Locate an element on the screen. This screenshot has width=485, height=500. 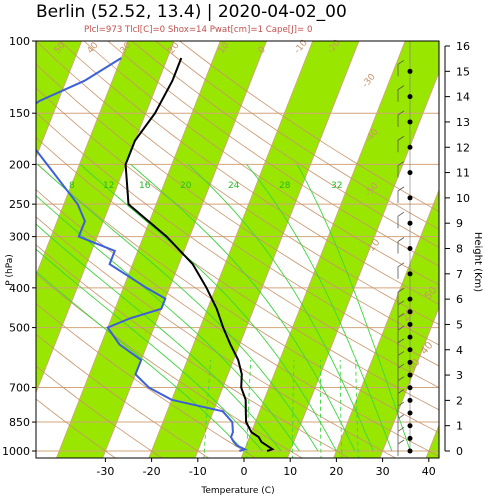
height-tick-label: 3 is located at coordinates (459, 375).